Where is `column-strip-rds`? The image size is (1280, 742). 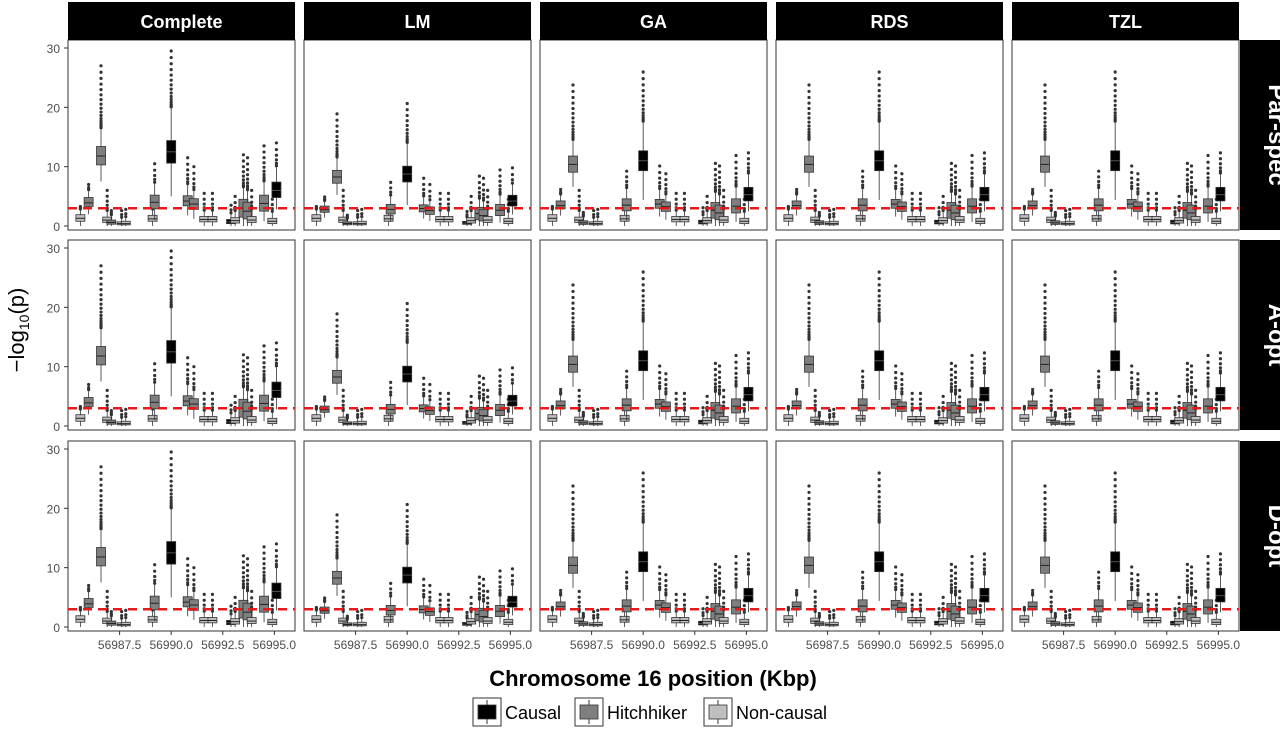
column-strip-rds is located at coordinates (889, 21).